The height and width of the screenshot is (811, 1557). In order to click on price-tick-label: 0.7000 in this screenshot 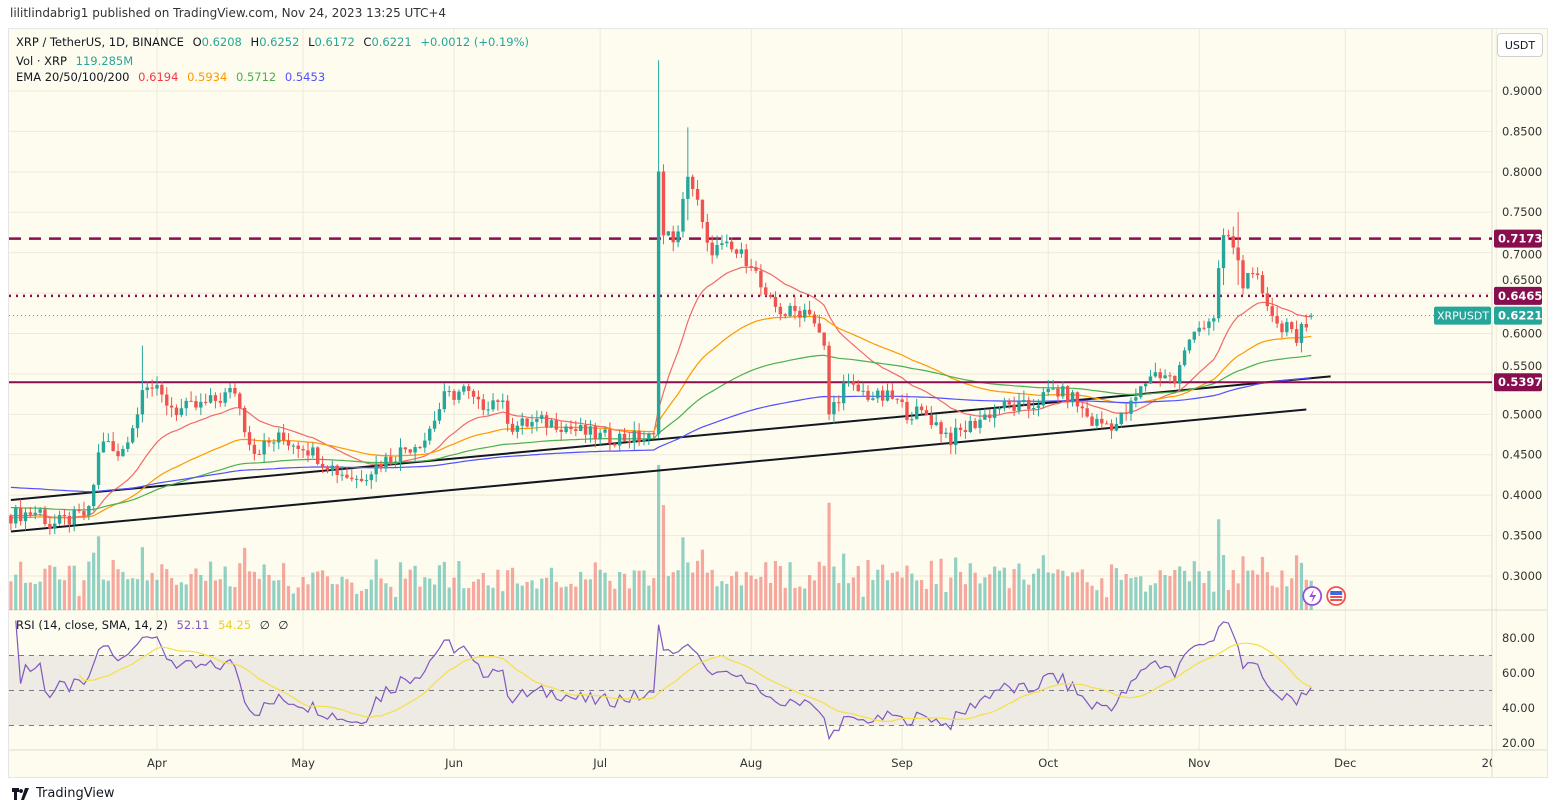, I will do `click(1522, 255)`.